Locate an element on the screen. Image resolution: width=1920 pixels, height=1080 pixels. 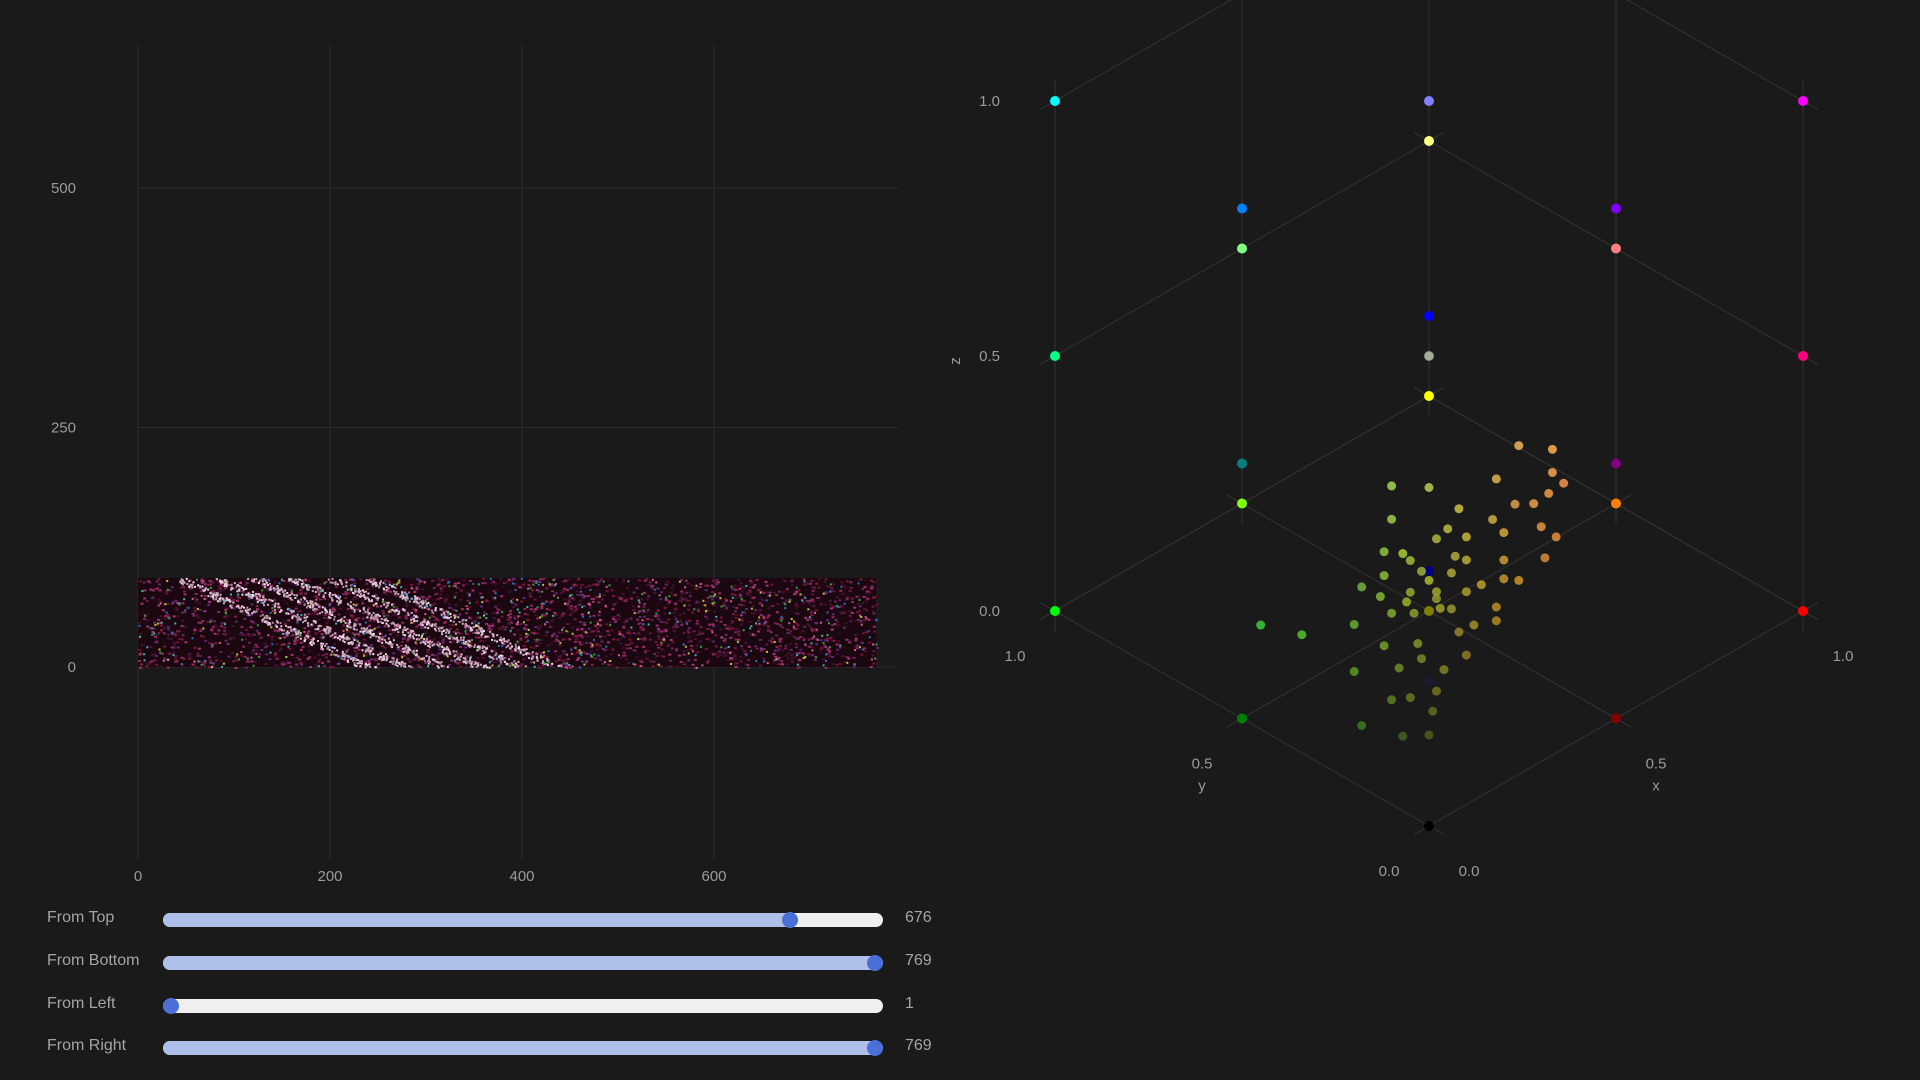
slider-label: From Top is located at coordinates (81, 917).